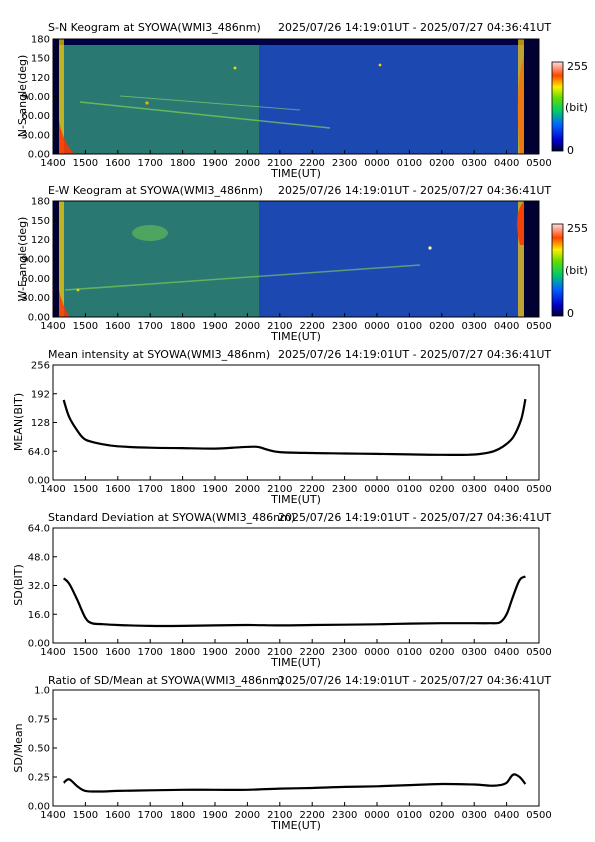 The image size is (595, 842). What do you see at coordinates (39, 749) in the screenshot?
I see `y-tick-label: 0.50` at bounding box center [39, 749].